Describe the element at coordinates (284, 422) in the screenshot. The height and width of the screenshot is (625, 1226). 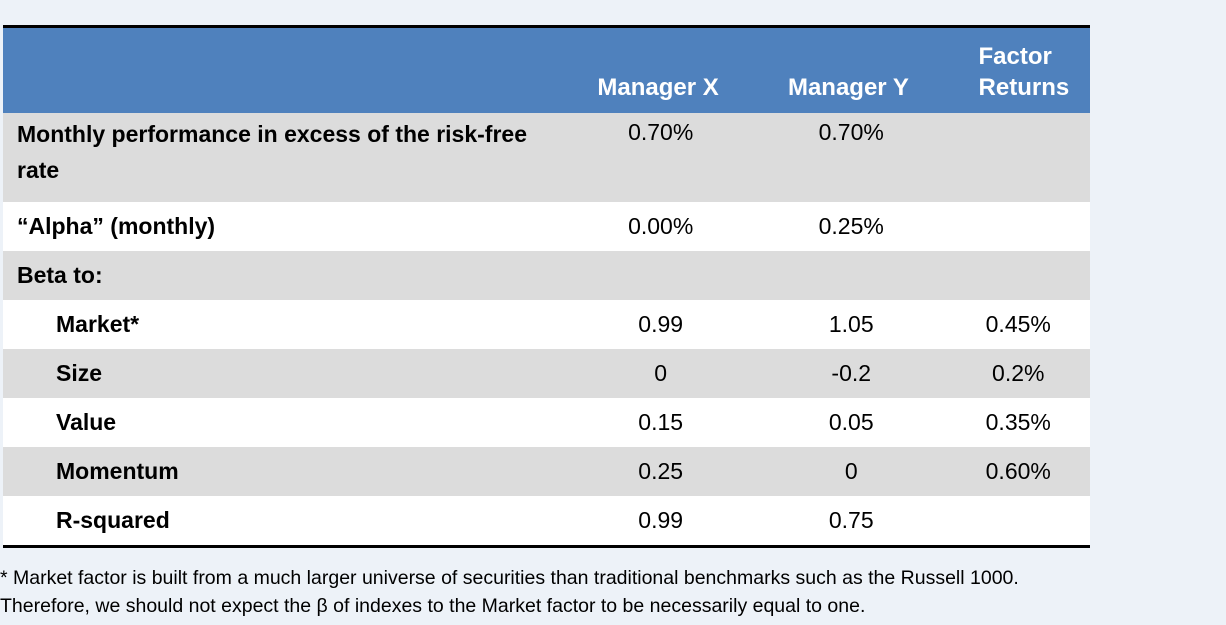
I see `row-label: Value` at that location.